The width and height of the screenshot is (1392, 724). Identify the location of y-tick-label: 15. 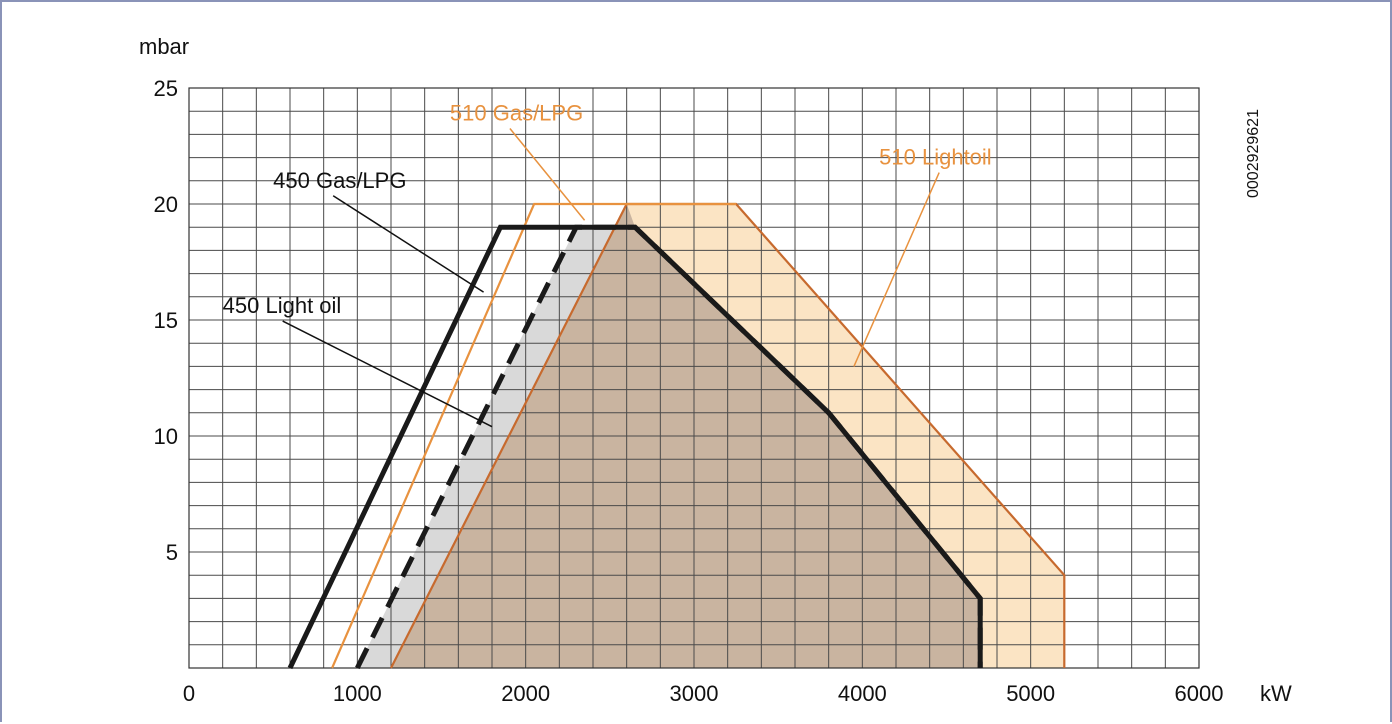
(166, 320).